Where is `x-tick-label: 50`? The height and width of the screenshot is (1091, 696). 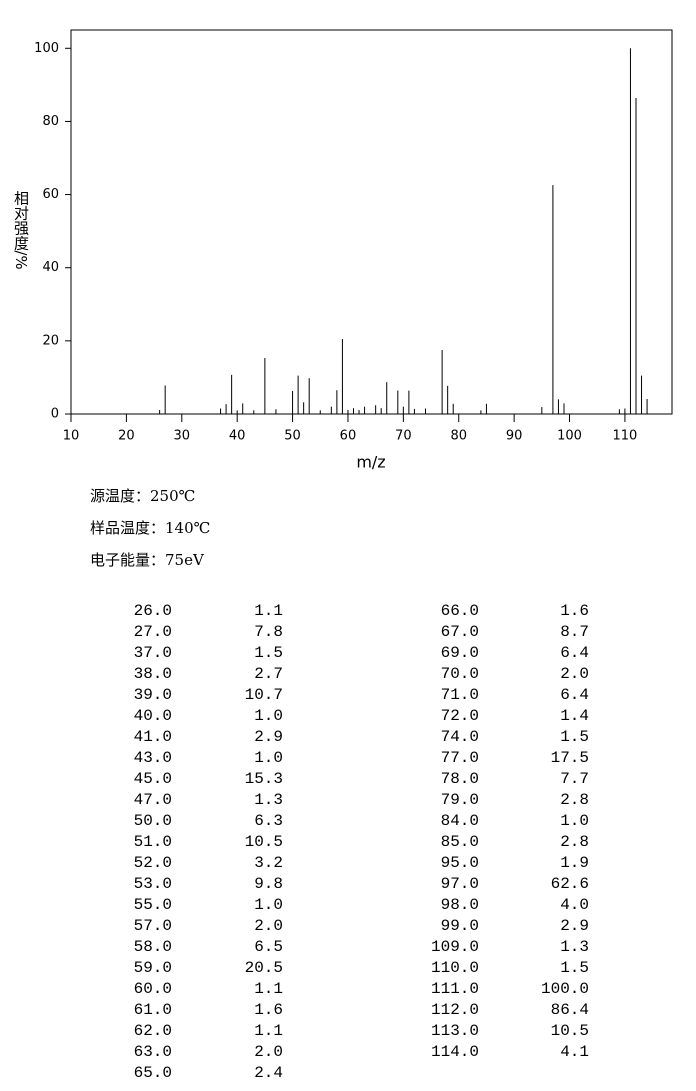
x-tick-label: 50 is located at coordinates (292, 436).